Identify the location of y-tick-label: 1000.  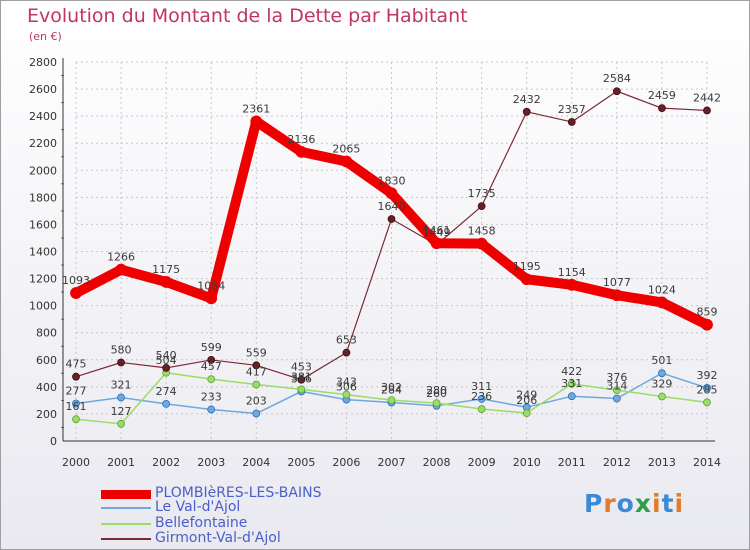
(43, 306).